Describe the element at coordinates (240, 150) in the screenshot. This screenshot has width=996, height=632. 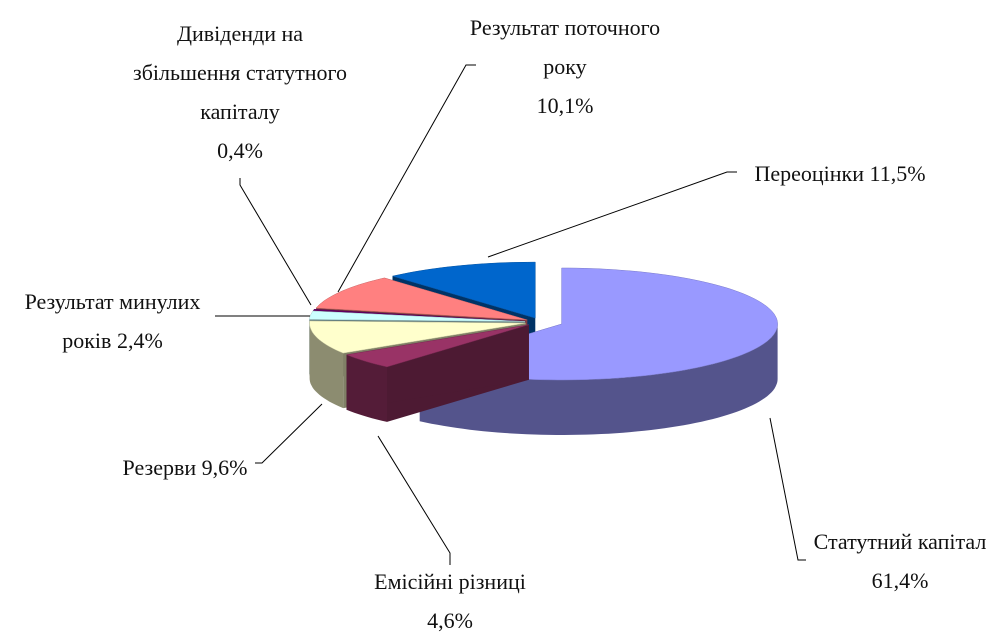
I see `value-label: 0,4%` at that location.